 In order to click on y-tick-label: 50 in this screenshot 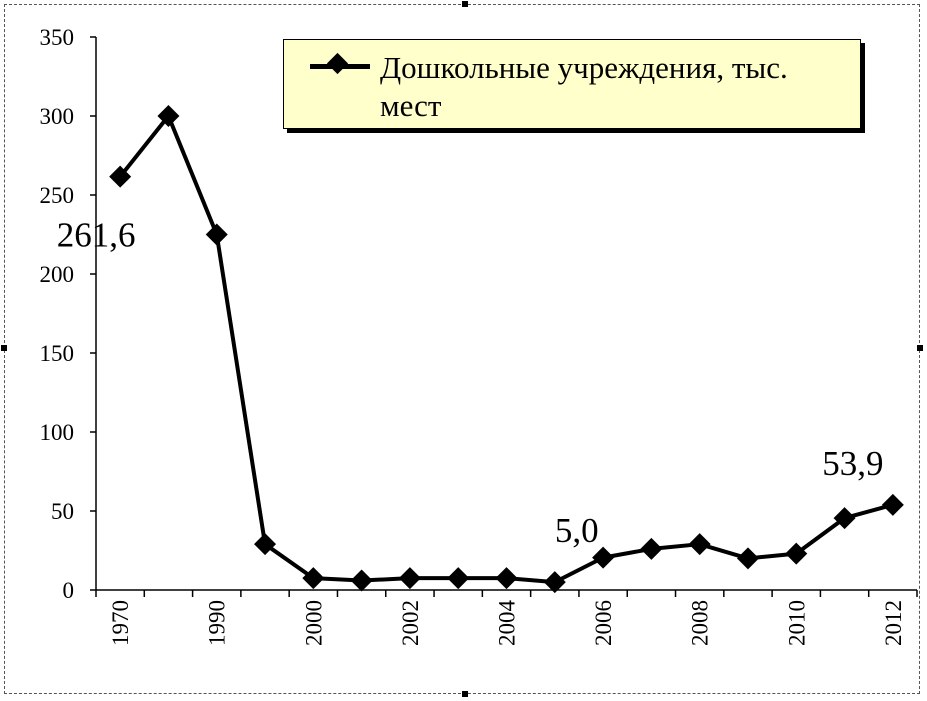, I will do `click(62, 511)`.